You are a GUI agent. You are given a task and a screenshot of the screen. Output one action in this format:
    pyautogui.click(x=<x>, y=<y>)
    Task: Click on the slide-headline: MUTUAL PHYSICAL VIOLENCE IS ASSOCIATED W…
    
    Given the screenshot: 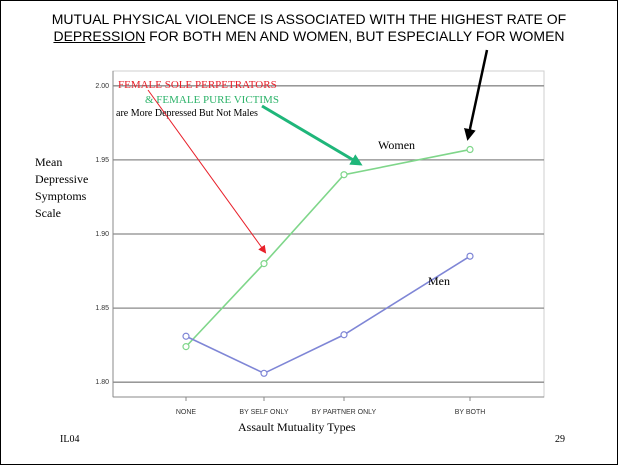 What is the action you would take?
    pyautogui.click(x=309, y=28)
    